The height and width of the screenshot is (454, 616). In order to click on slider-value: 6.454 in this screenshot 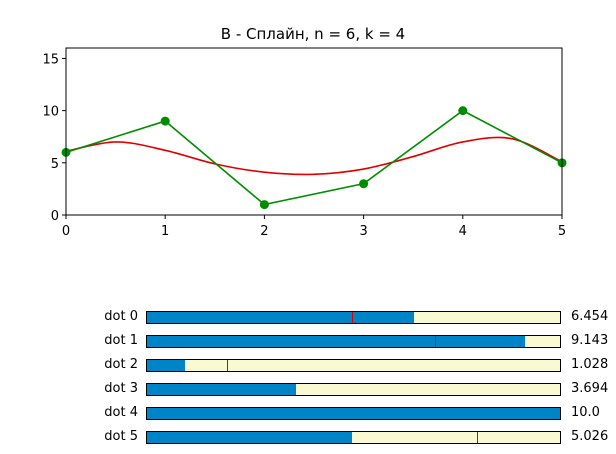, I will do `click(590, 316)`.